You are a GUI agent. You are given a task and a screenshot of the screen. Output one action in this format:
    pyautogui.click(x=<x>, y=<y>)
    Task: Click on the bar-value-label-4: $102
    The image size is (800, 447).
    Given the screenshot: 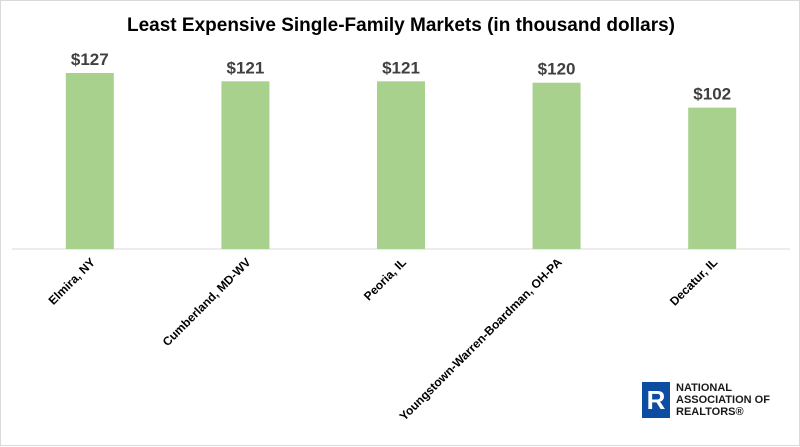 What is the action you would take?
    pyautogui.click(x=712, y=94)
    